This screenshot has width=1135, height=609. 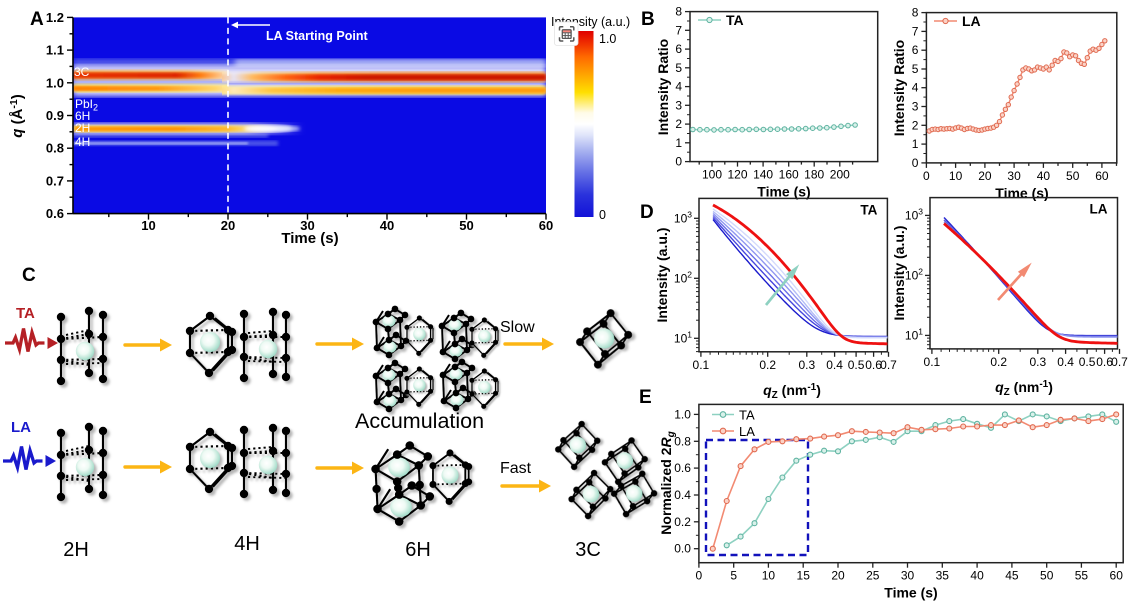 What do you see at coordinates (712, 175) in the screenshot?
I see `svg-text: 100` at bounding box center [712, 175].